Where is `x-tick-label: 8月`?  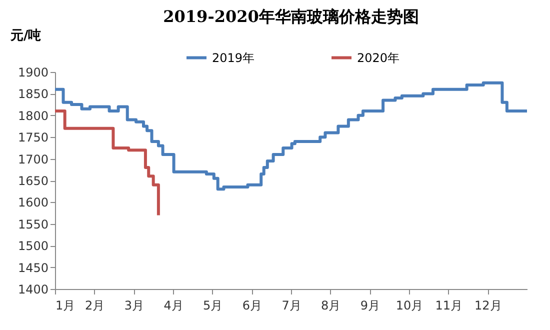 x-tick-label: 8月 is located at coordinates (331, 305).